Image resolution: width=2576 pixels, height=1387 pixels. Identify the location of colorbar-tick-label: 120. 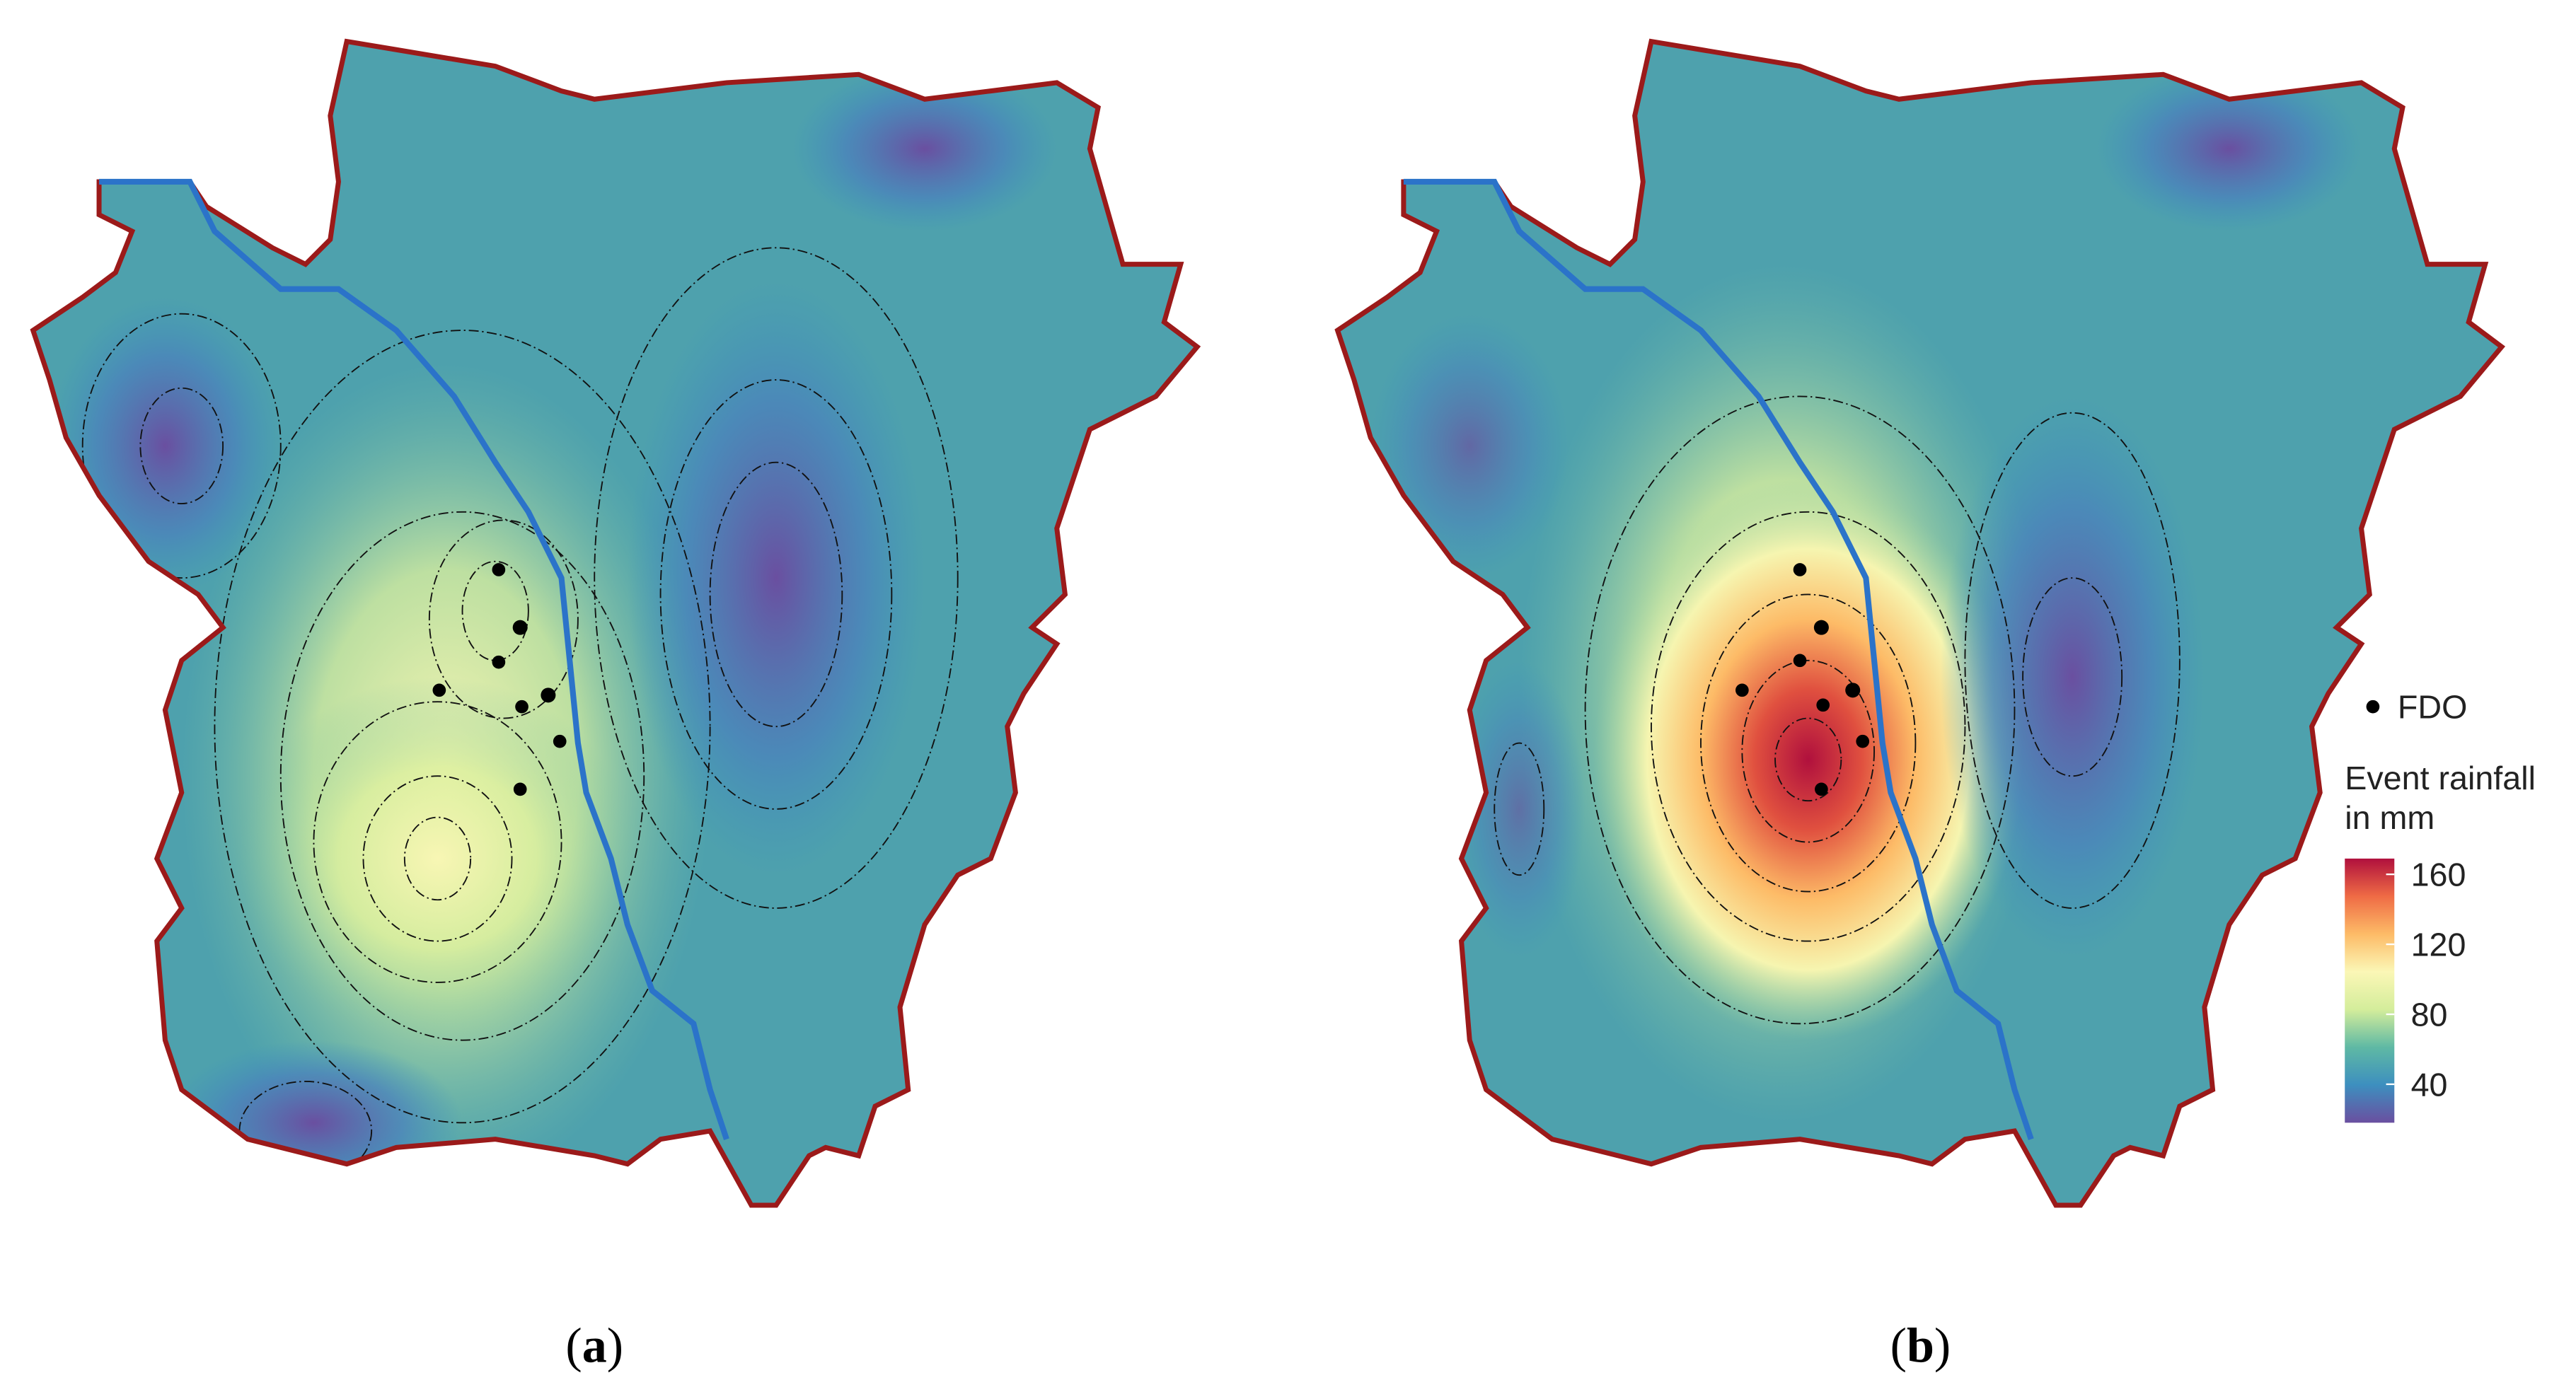
(2438, 944).